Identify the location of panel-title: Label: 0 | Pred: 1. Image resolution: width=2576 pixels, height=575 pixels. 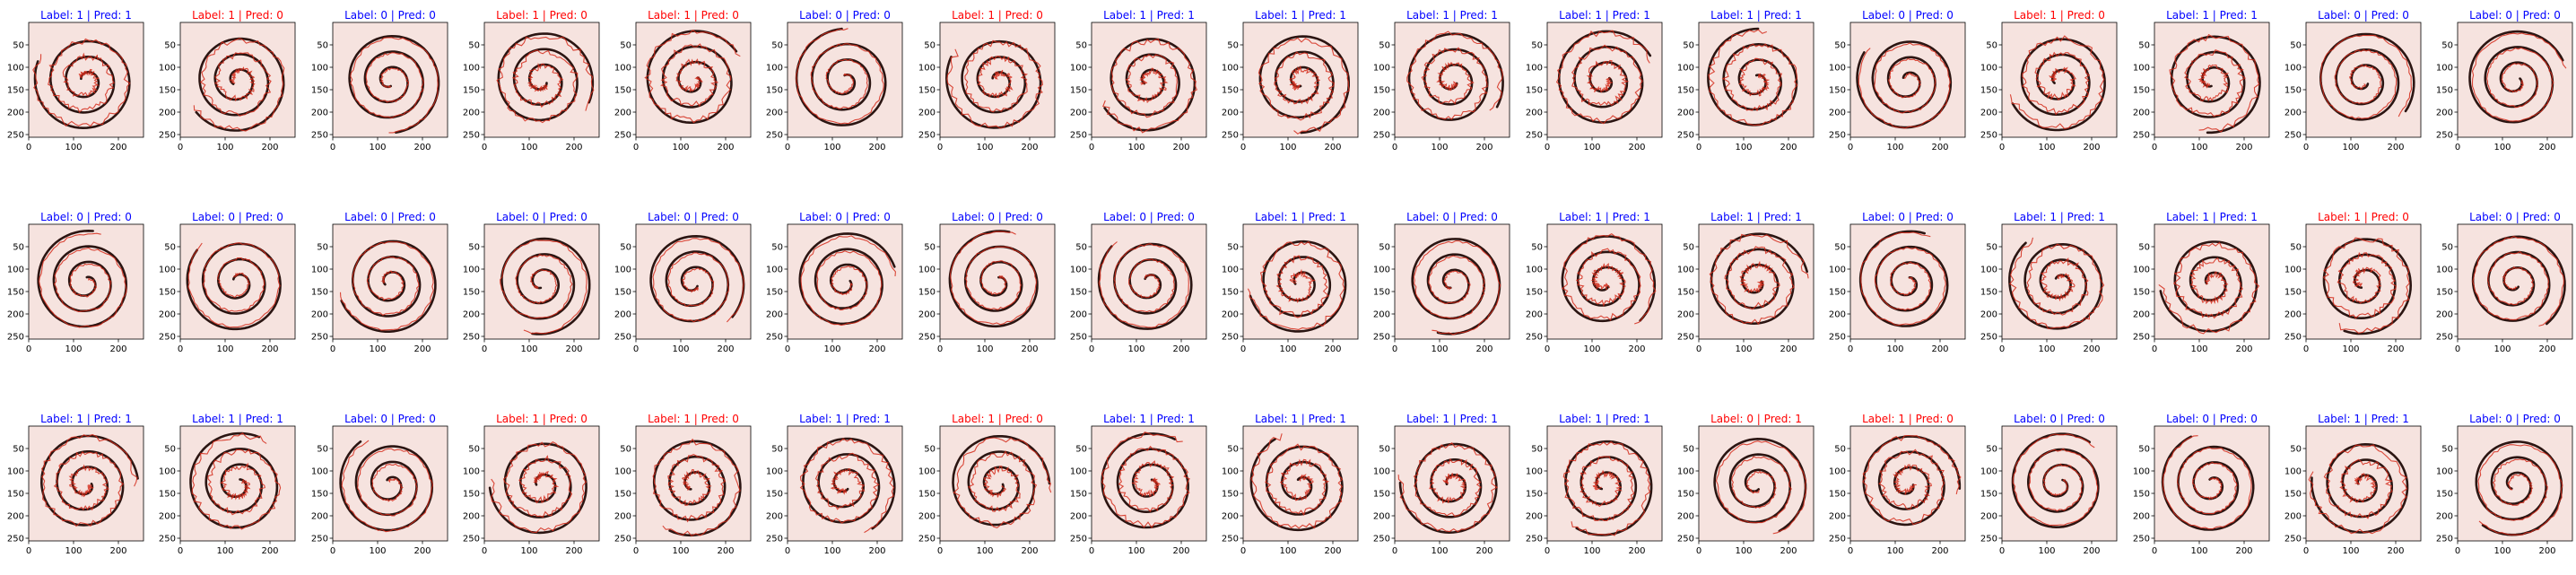
(1756, 419).